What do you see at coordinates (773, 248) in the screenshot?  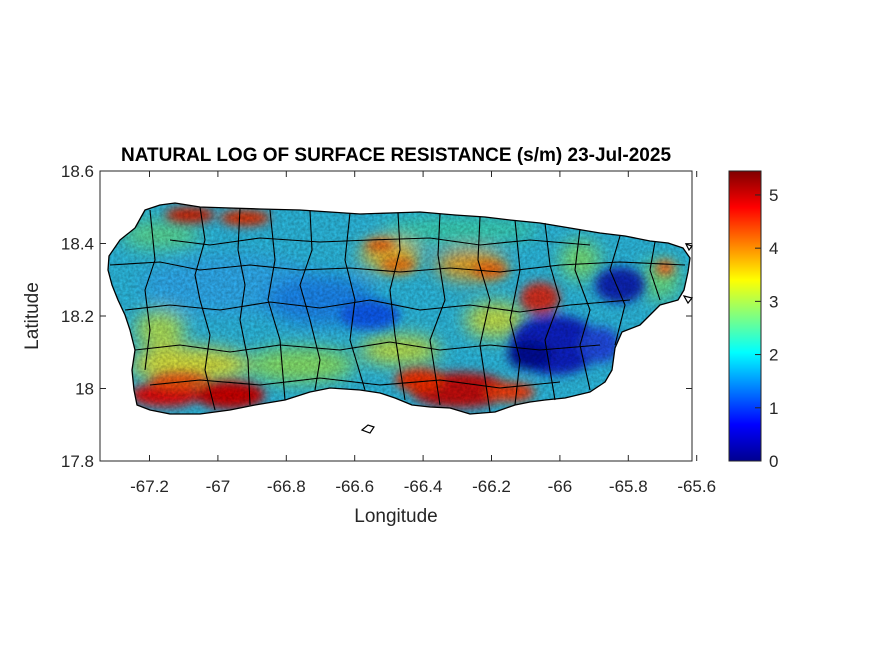 I see `colorbar-tick-label: 4` at bounding box center [773, 248].